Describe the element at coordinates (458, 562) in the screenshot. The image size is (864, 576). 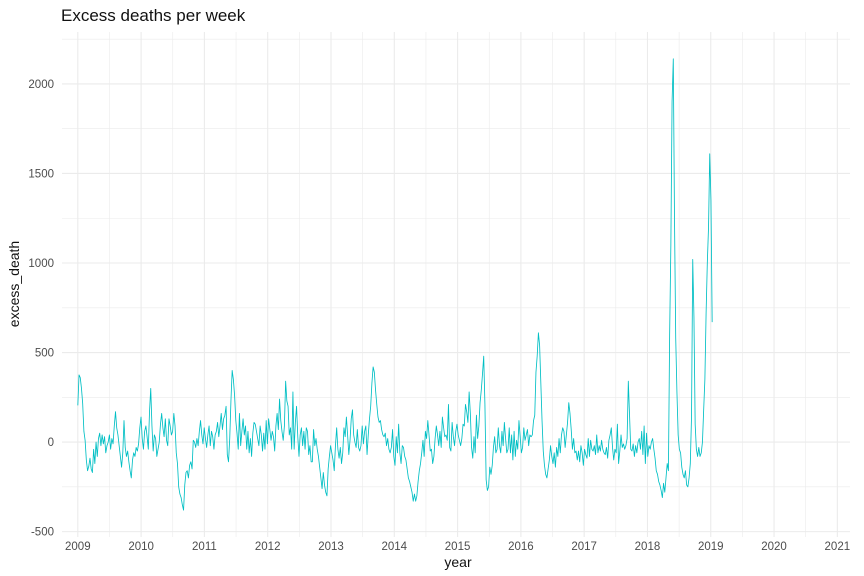
I see `x-axis-title: year` at that location.